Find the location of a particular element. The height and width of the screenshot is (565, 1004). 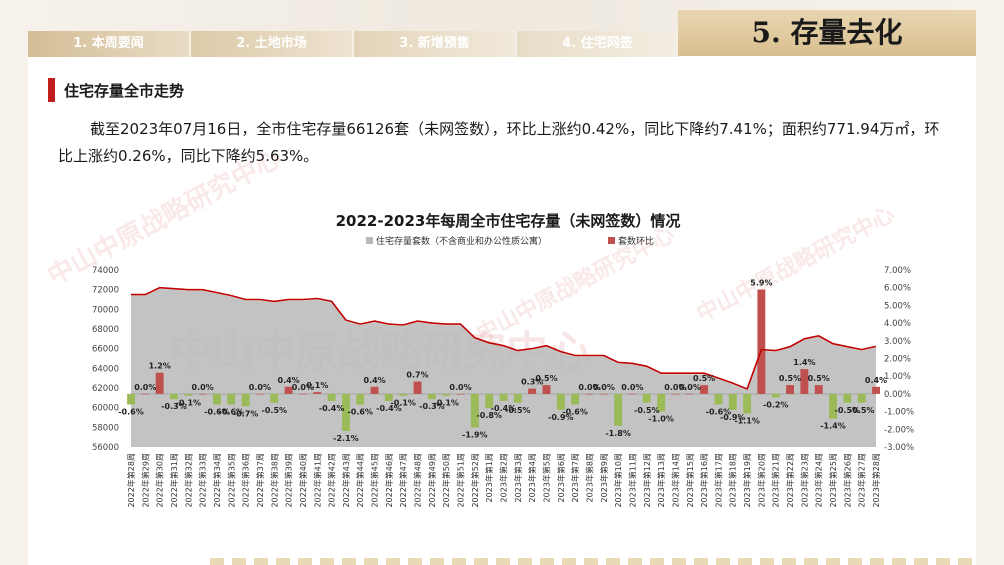

x-tick-label: 2022年第39周 is located at coordinates (289, 480).